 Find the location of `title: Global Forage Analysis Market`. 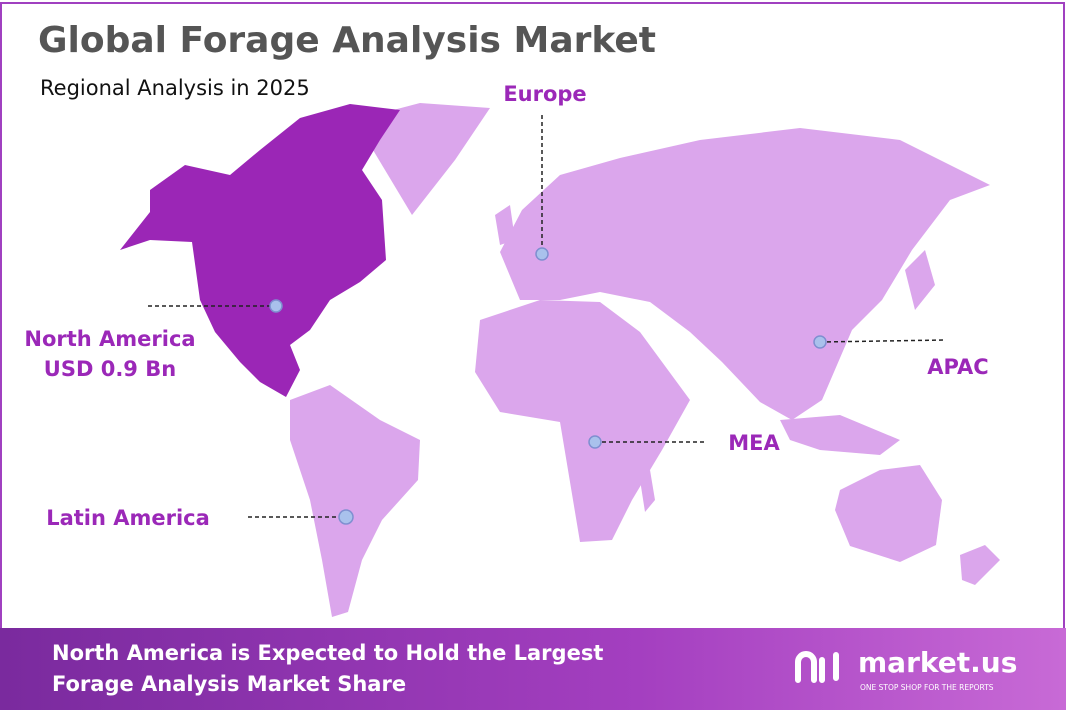

title: Global Forage Analysis Market is located at coordinates (347, 40).